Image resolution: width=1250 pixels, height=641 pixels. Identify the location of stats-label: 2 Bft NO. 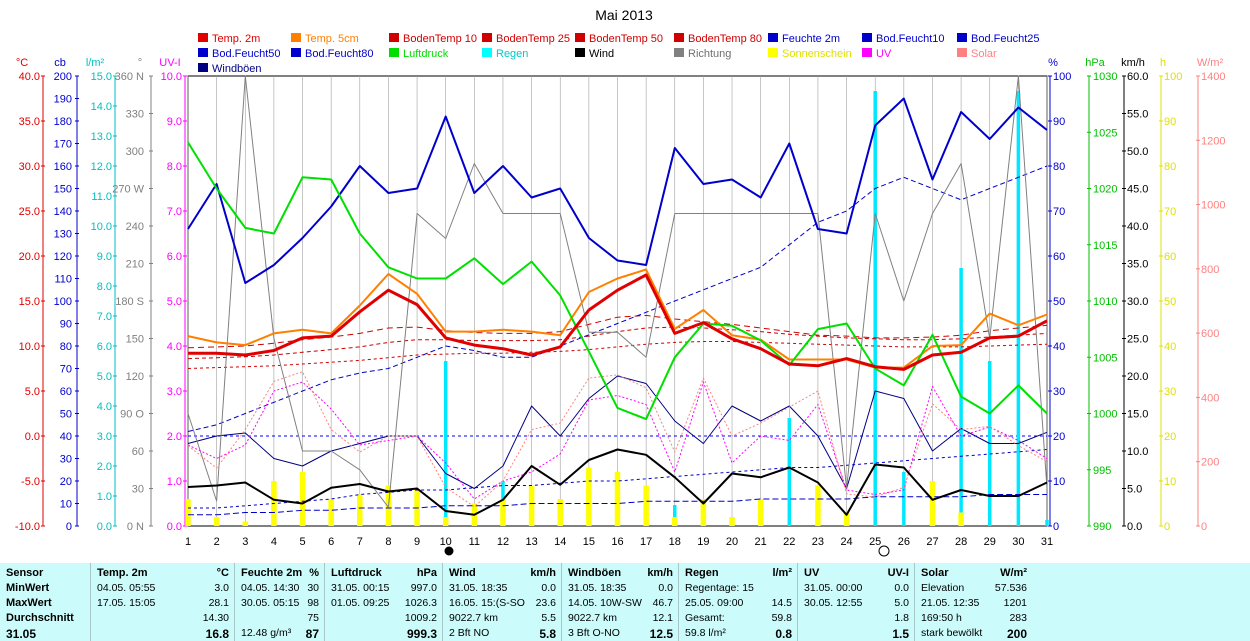
(469, 633).